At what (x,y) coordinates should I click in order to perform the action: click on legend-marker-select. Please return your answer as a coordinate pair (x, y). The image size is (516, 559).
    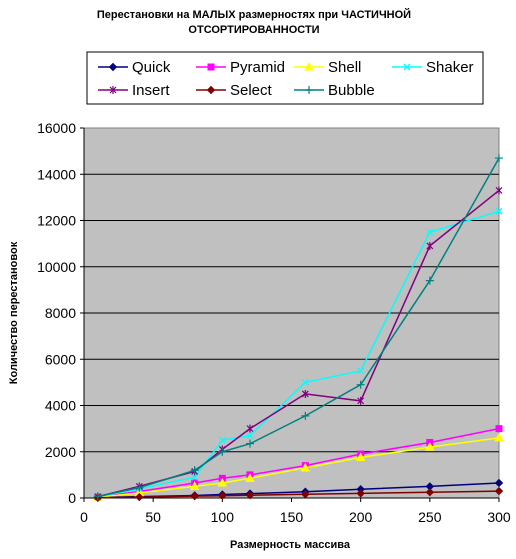
    Looking at the image, I should click on (211, 90).